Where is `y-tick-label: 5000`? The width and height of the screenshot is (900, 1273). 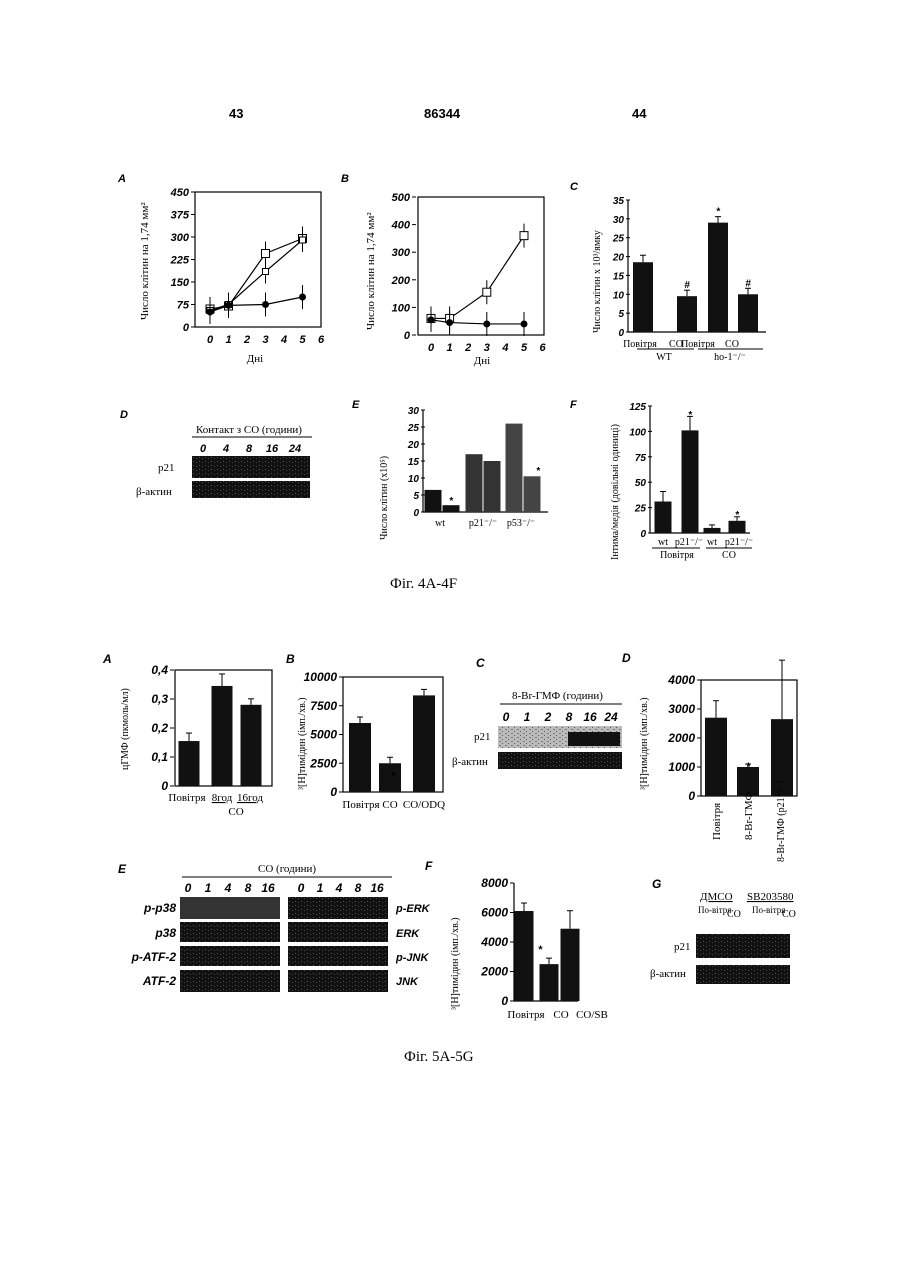 y-tick-label: 5000 is located at coordinates (323, 735).